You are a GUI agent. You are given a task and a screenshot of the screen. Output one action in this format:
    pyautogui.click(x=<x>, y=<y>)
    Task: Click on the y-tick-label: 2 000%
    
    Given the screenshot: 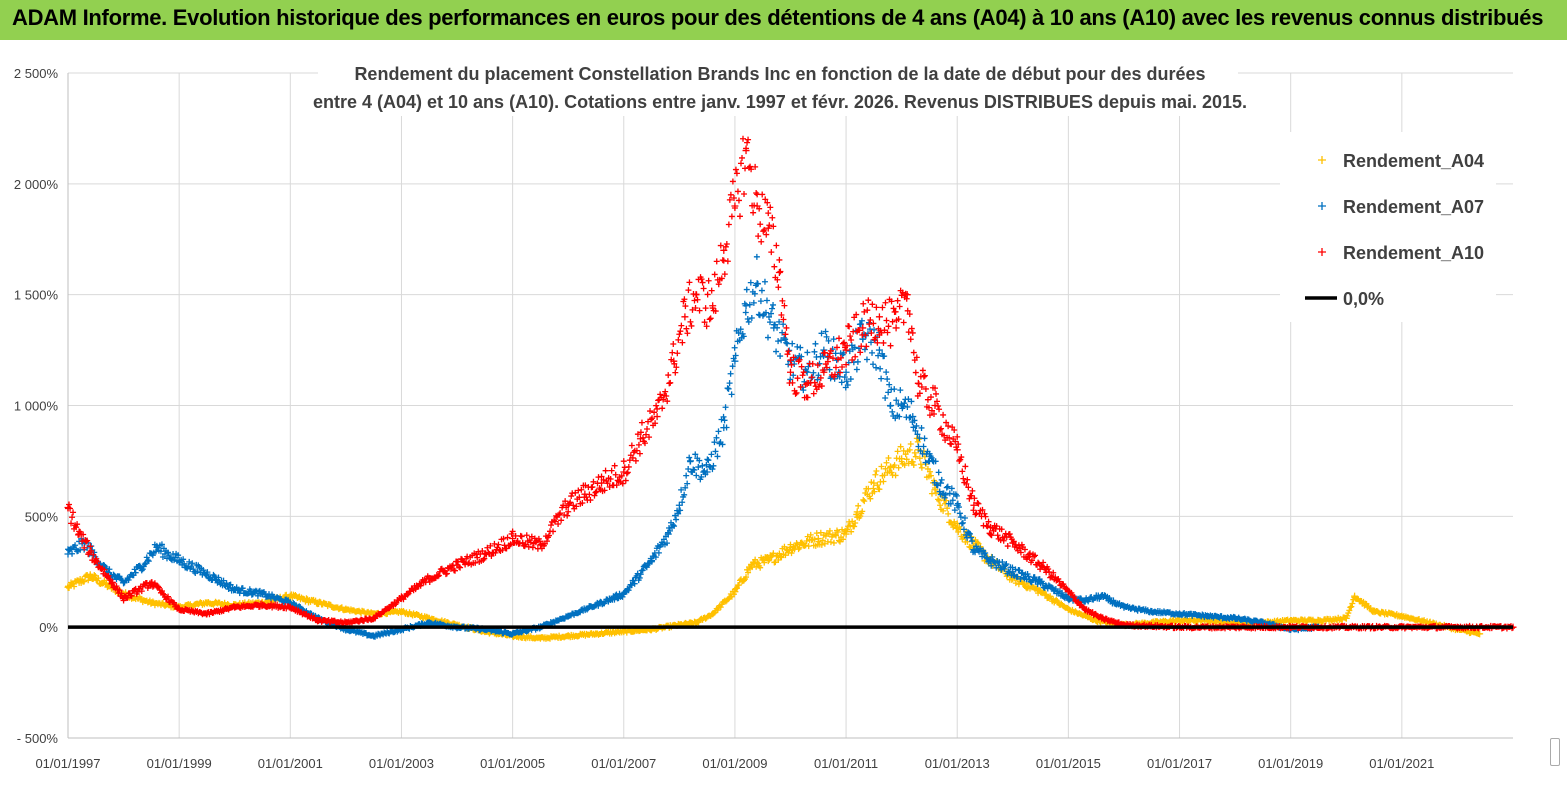 What is the action you would take?
    pyautogui.click(x=36, y=184)
    